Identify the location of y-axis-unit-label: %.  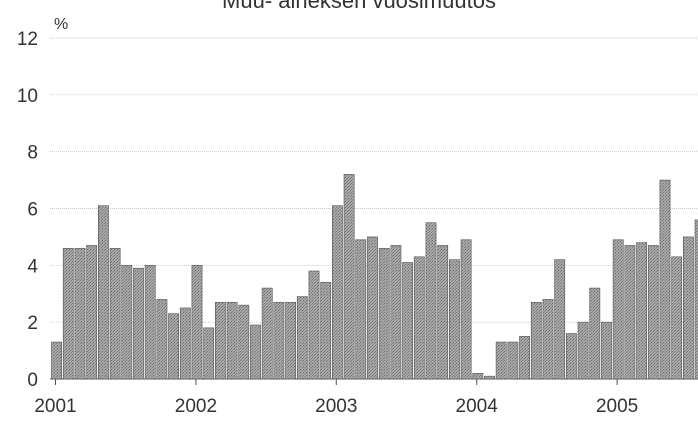
(61, 24).